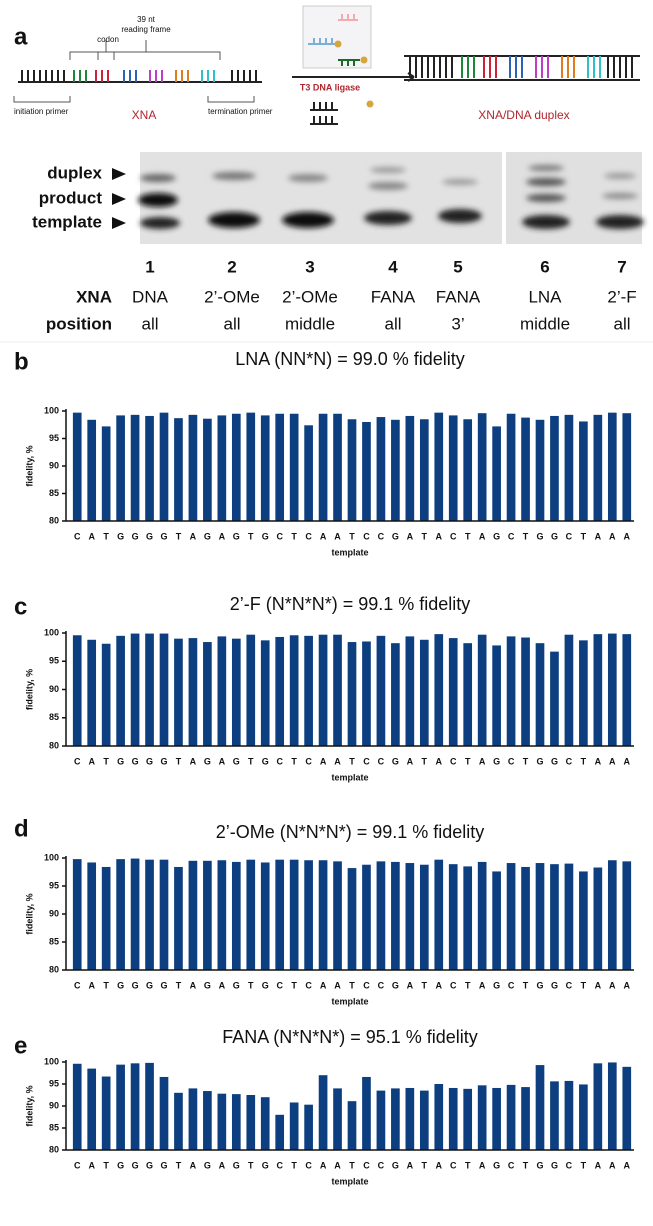 The height and width of the screenshot is (1226, 653). I want to click on ligation-parts, so click(353, 69).